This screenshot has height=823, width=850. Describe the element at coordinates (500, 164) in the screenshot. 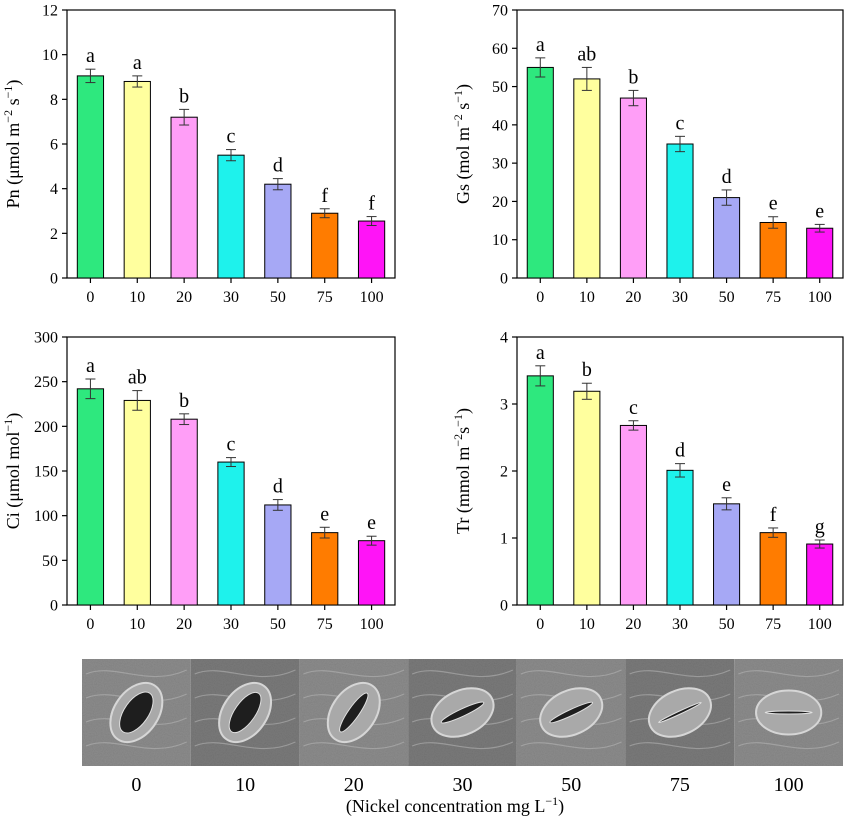

I see `y-tick-label: 30` at that location.